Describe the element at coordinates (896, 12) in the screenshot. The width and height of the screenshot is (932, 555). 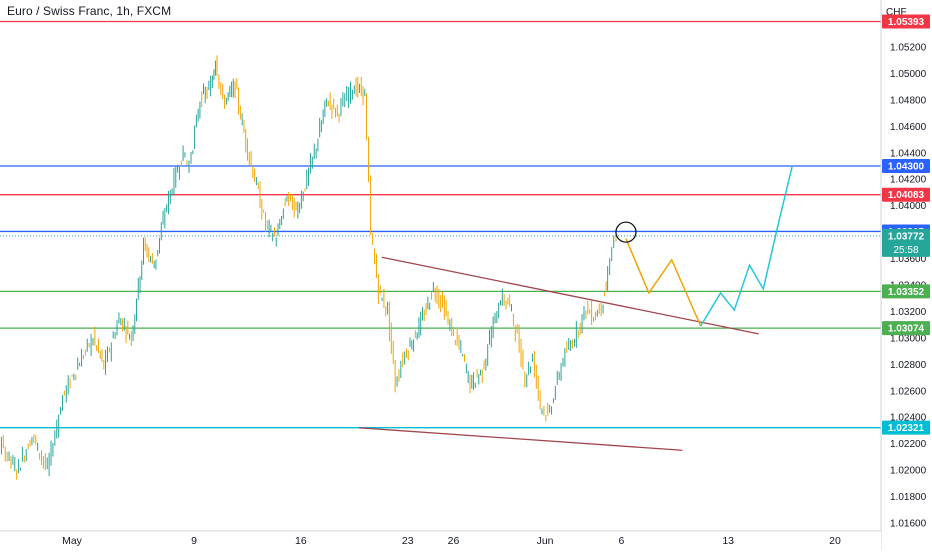
I see `currency-label: CHF` at that location.